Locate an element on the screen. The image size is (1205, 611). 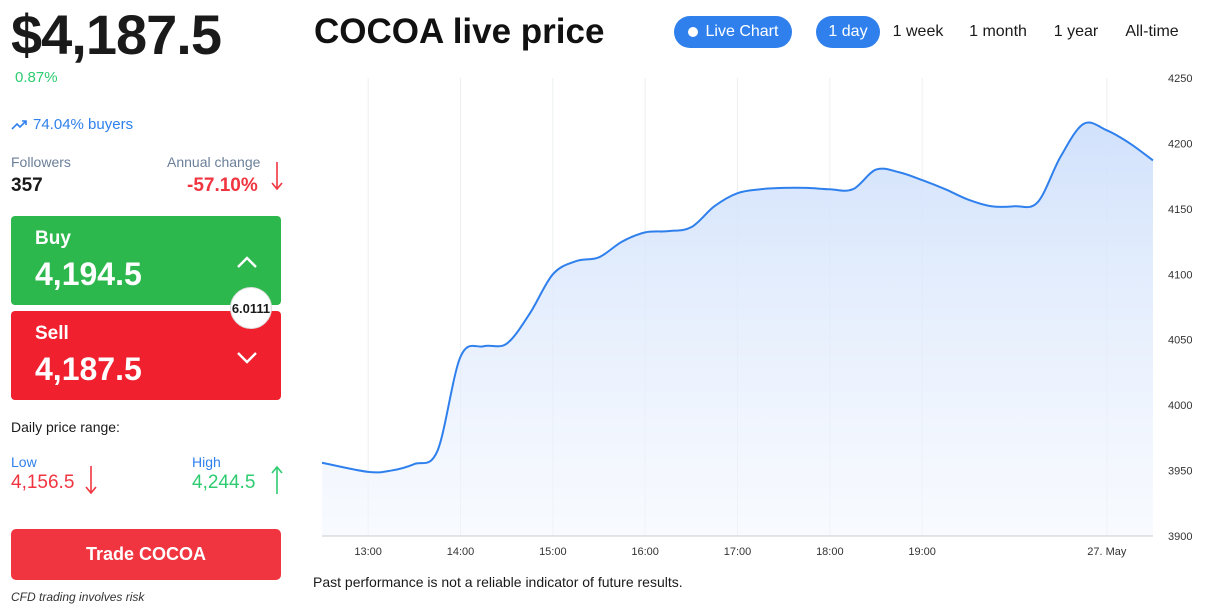
y-tick-label: 4150 is located at coordinates (1180, 210).